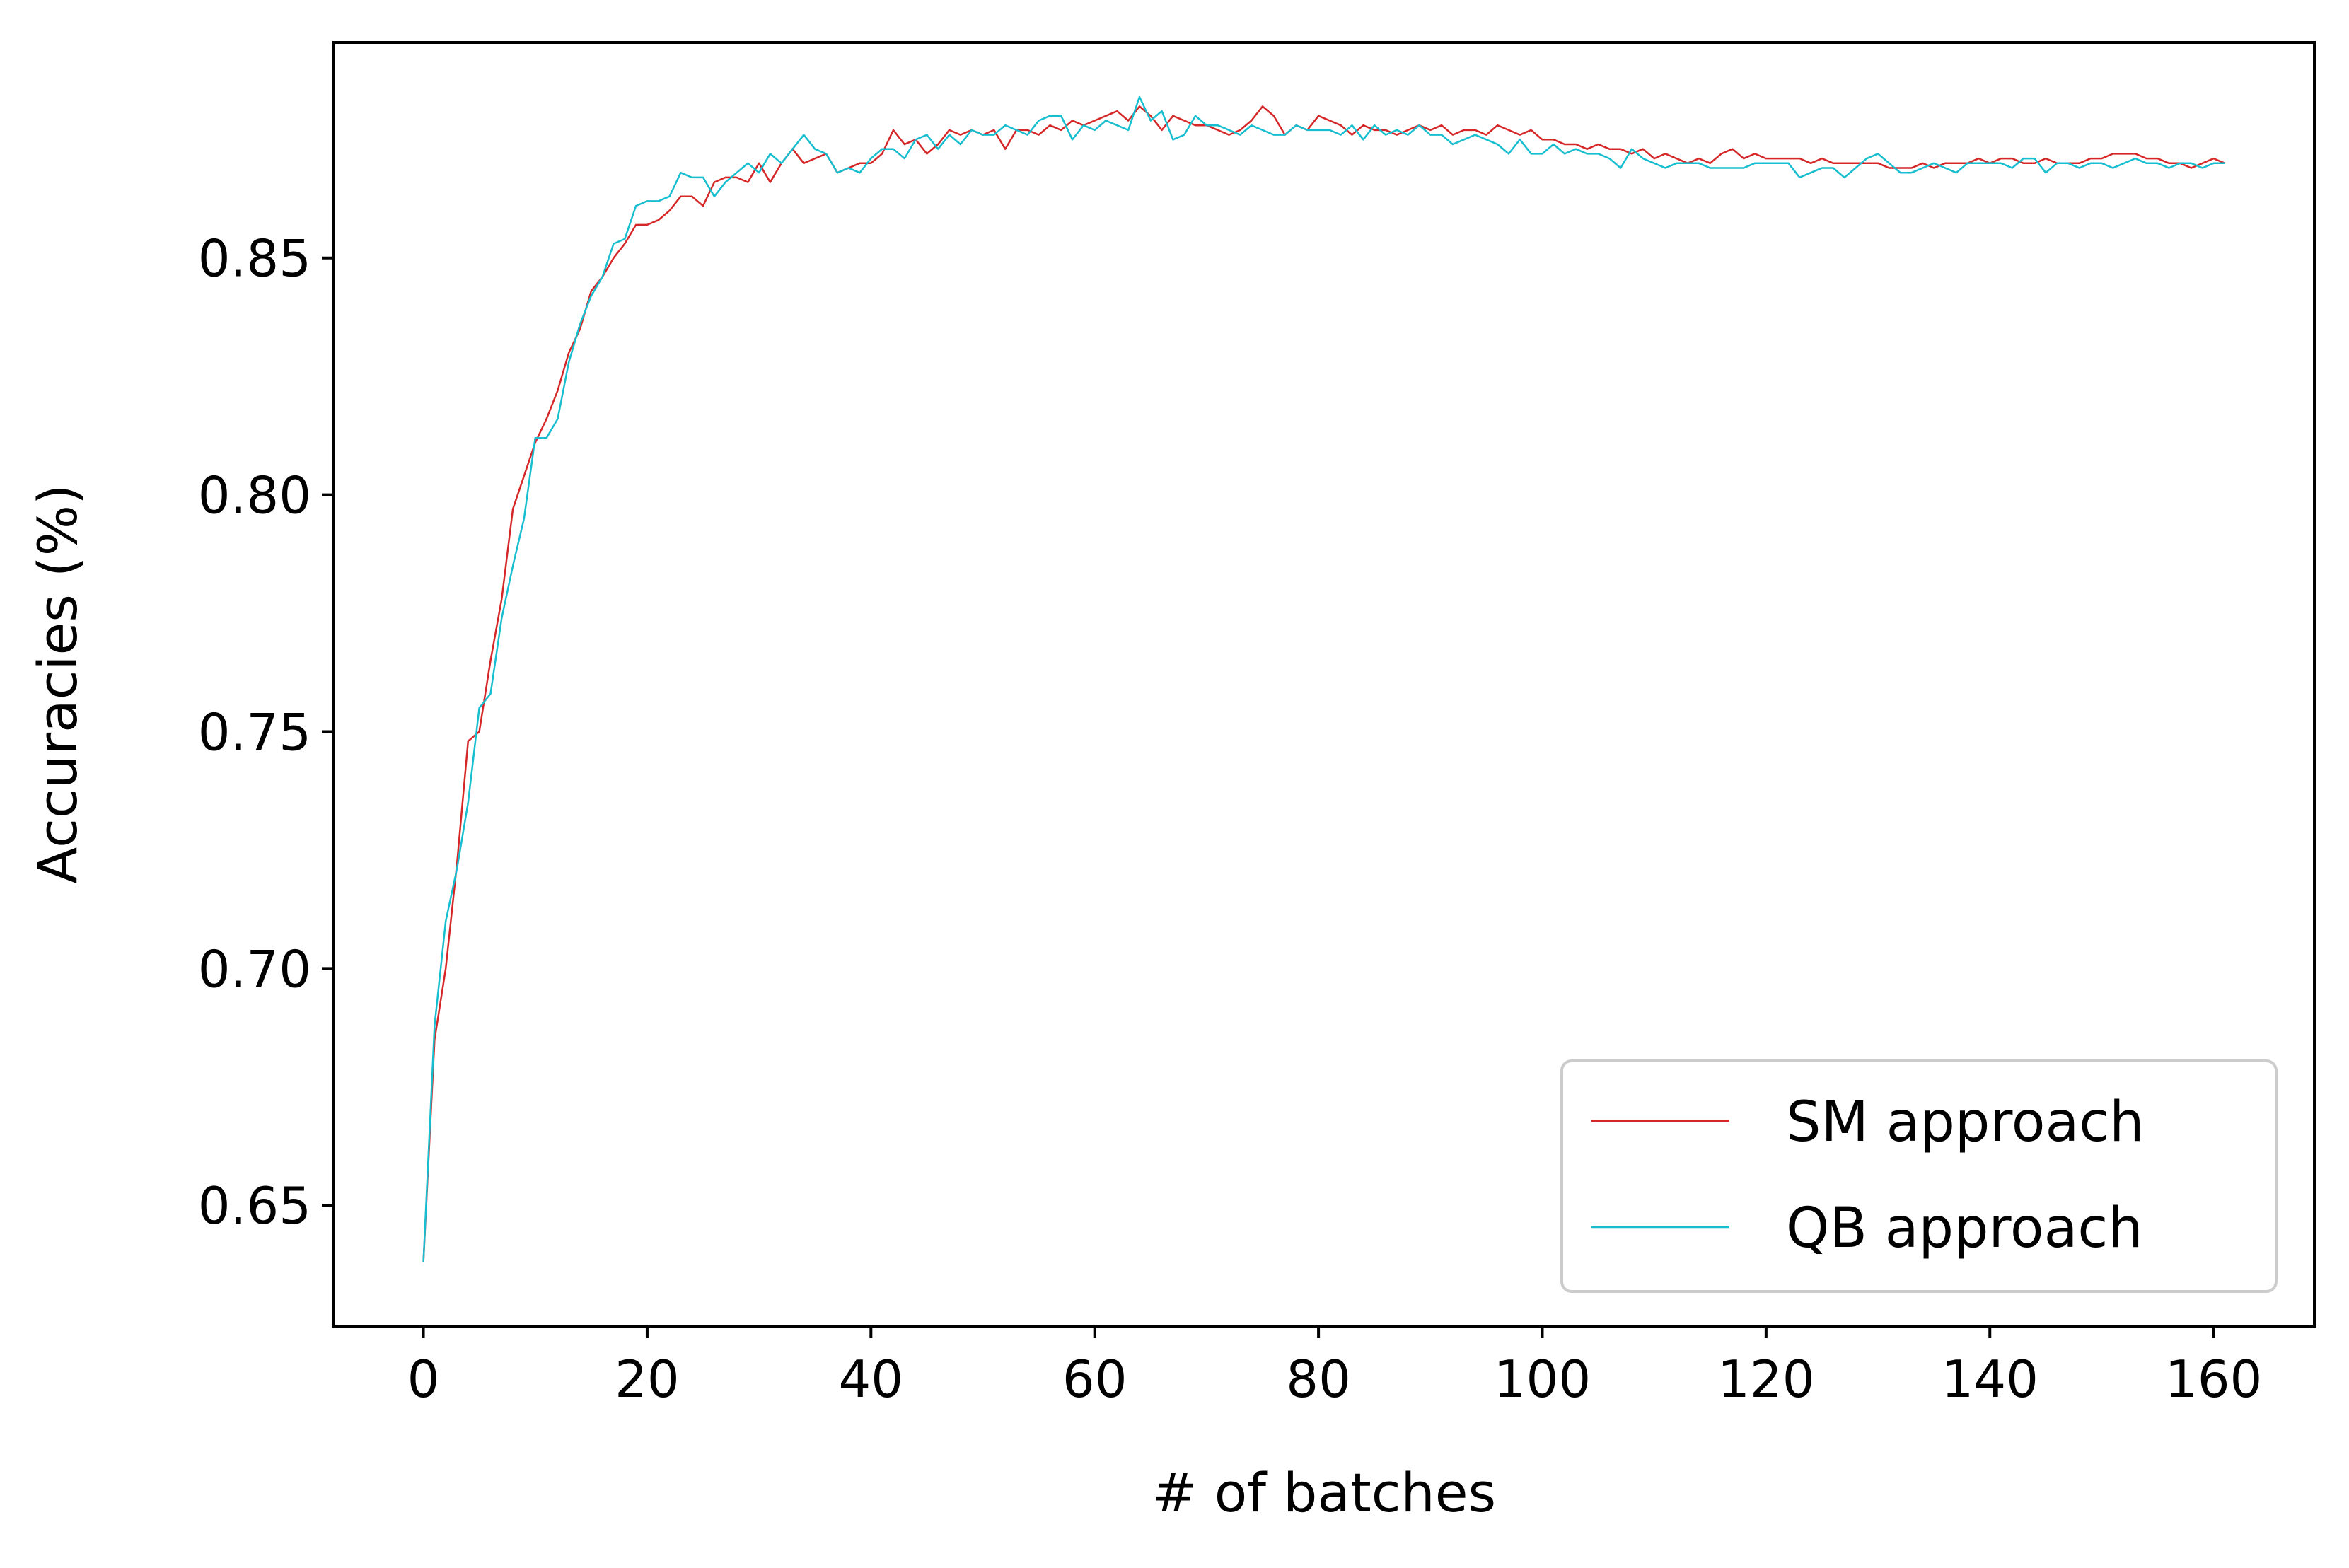 This screenshot has width=2349, height=1568. Describe the element at coordinates (423, 1379) in the screenshot. I see `x-tick-label: 0` at that location.